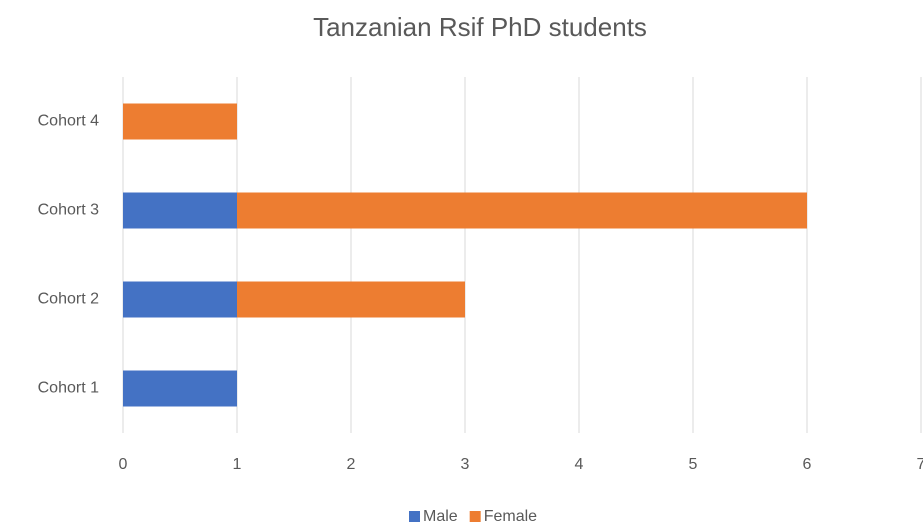  I want to click on x-tick-label: 7, so click(920, 464).